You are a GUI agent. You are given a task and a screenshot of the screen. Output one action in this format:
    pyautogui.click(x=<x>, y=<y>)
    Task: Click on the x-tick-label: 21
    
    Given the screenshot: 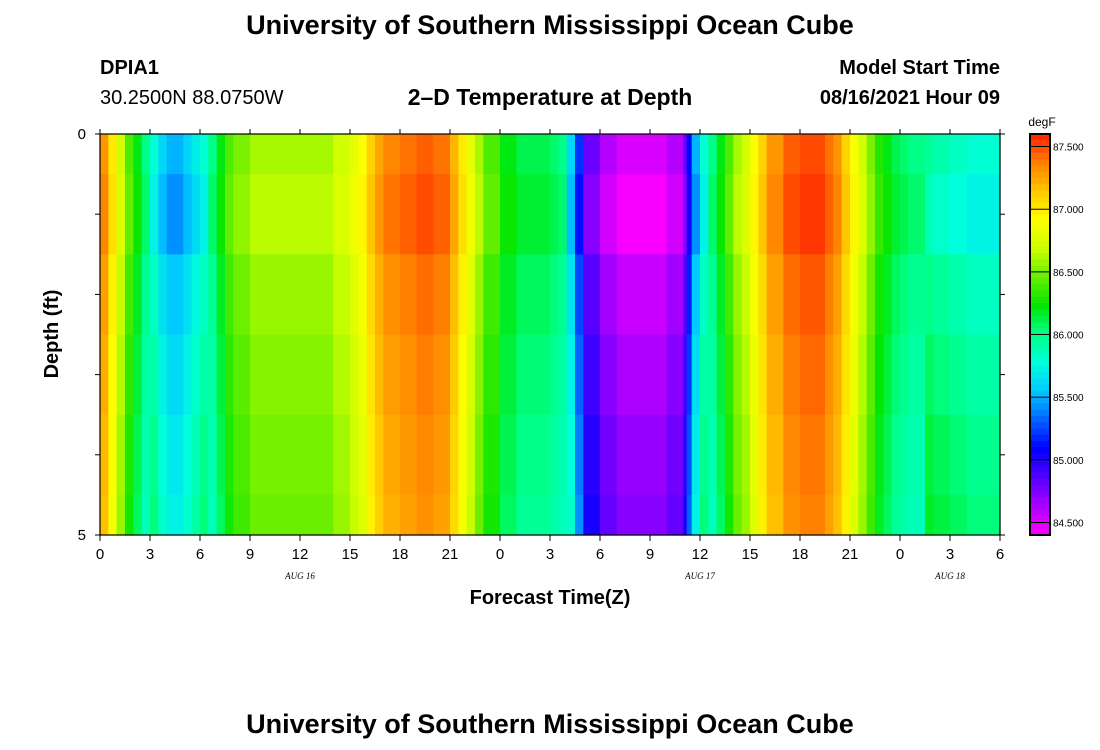 What is the action you would take?
    pyautogui.click(x=850, y=554)
    